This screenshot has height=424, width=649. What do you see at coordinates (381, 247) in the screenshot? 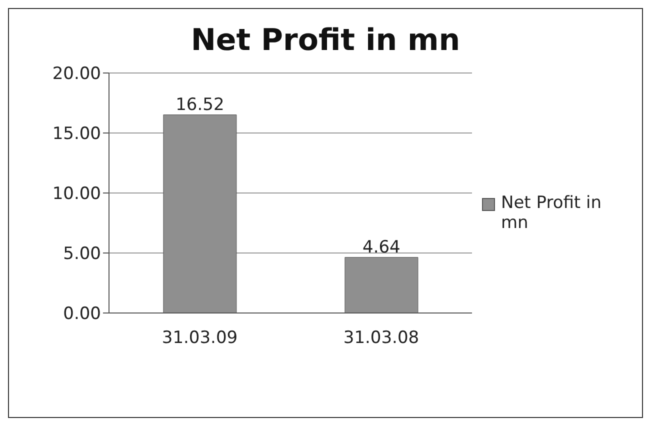
I see `data-label: 4.64` at bounding box center [381, 247].